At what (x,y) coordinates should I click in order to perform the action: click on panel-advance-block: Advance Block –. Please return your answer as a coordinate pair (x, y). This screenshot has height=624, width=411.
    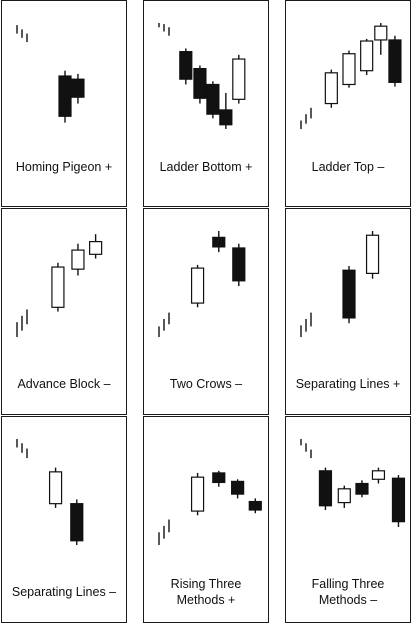
    Looking at the image, I should click on (64, 311).